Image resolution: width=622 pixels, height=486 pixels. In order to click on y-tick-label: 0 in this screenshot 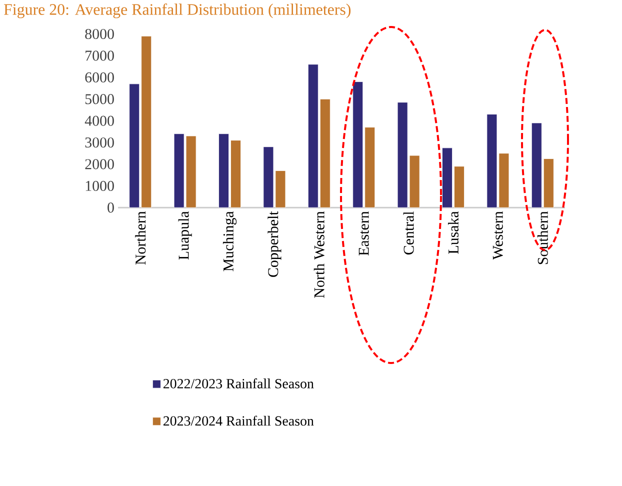, I will do `click(111, 207)`.